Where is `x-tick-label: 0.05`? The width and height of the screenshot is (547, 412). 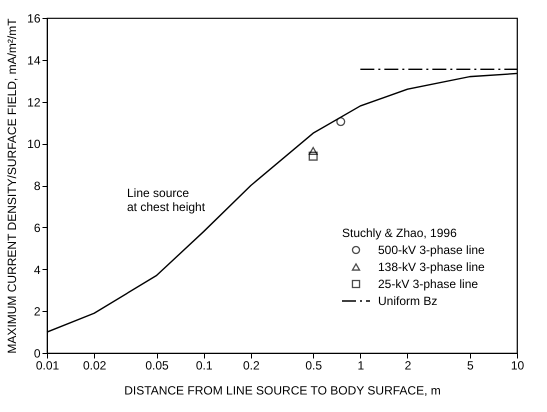
x-tick-label: 0.05 is located at coordinates (157, 365).